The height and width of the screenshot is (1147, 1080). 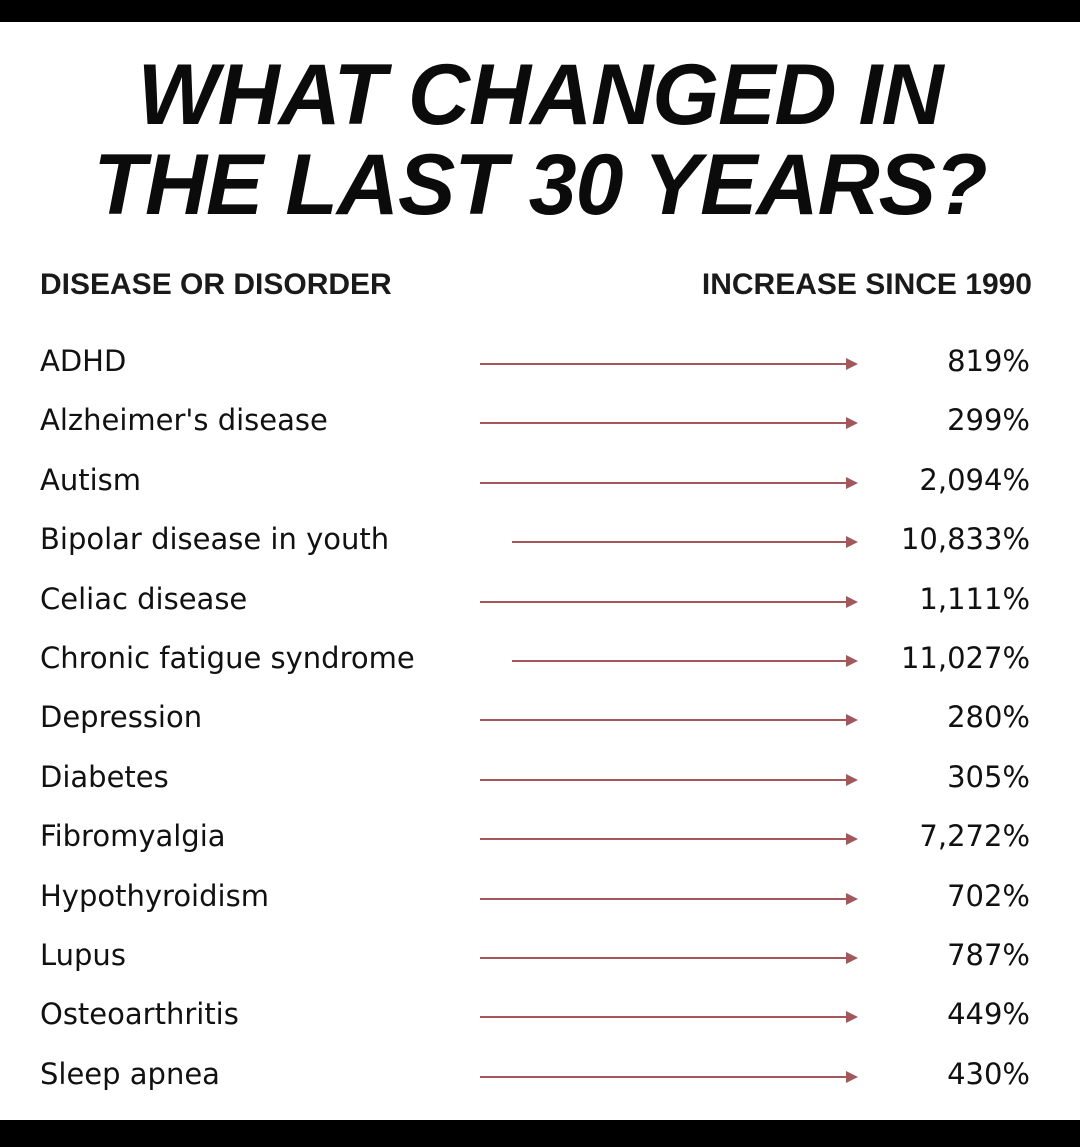 I want to click on increase-value: 299%, so click(x=988, y=420).